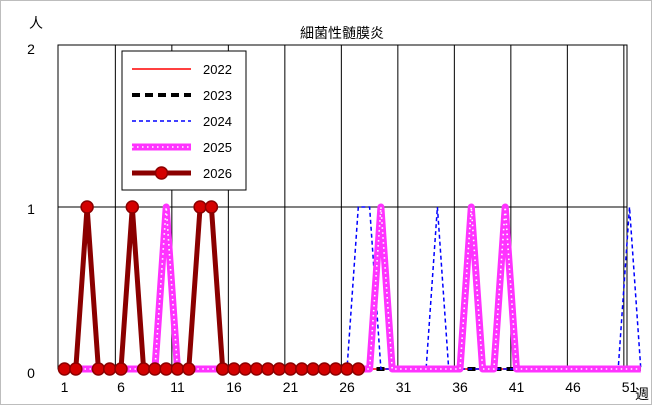  I want to click on x-tick-label: 26, so click(347, 387).